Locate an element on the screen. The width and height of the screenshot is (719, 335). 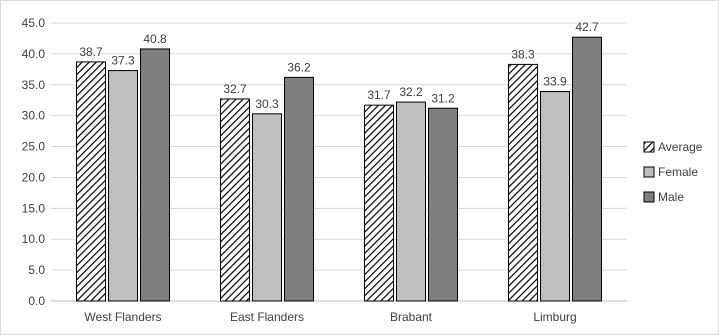
legend-label: Average is located at coordinates (680, 147).